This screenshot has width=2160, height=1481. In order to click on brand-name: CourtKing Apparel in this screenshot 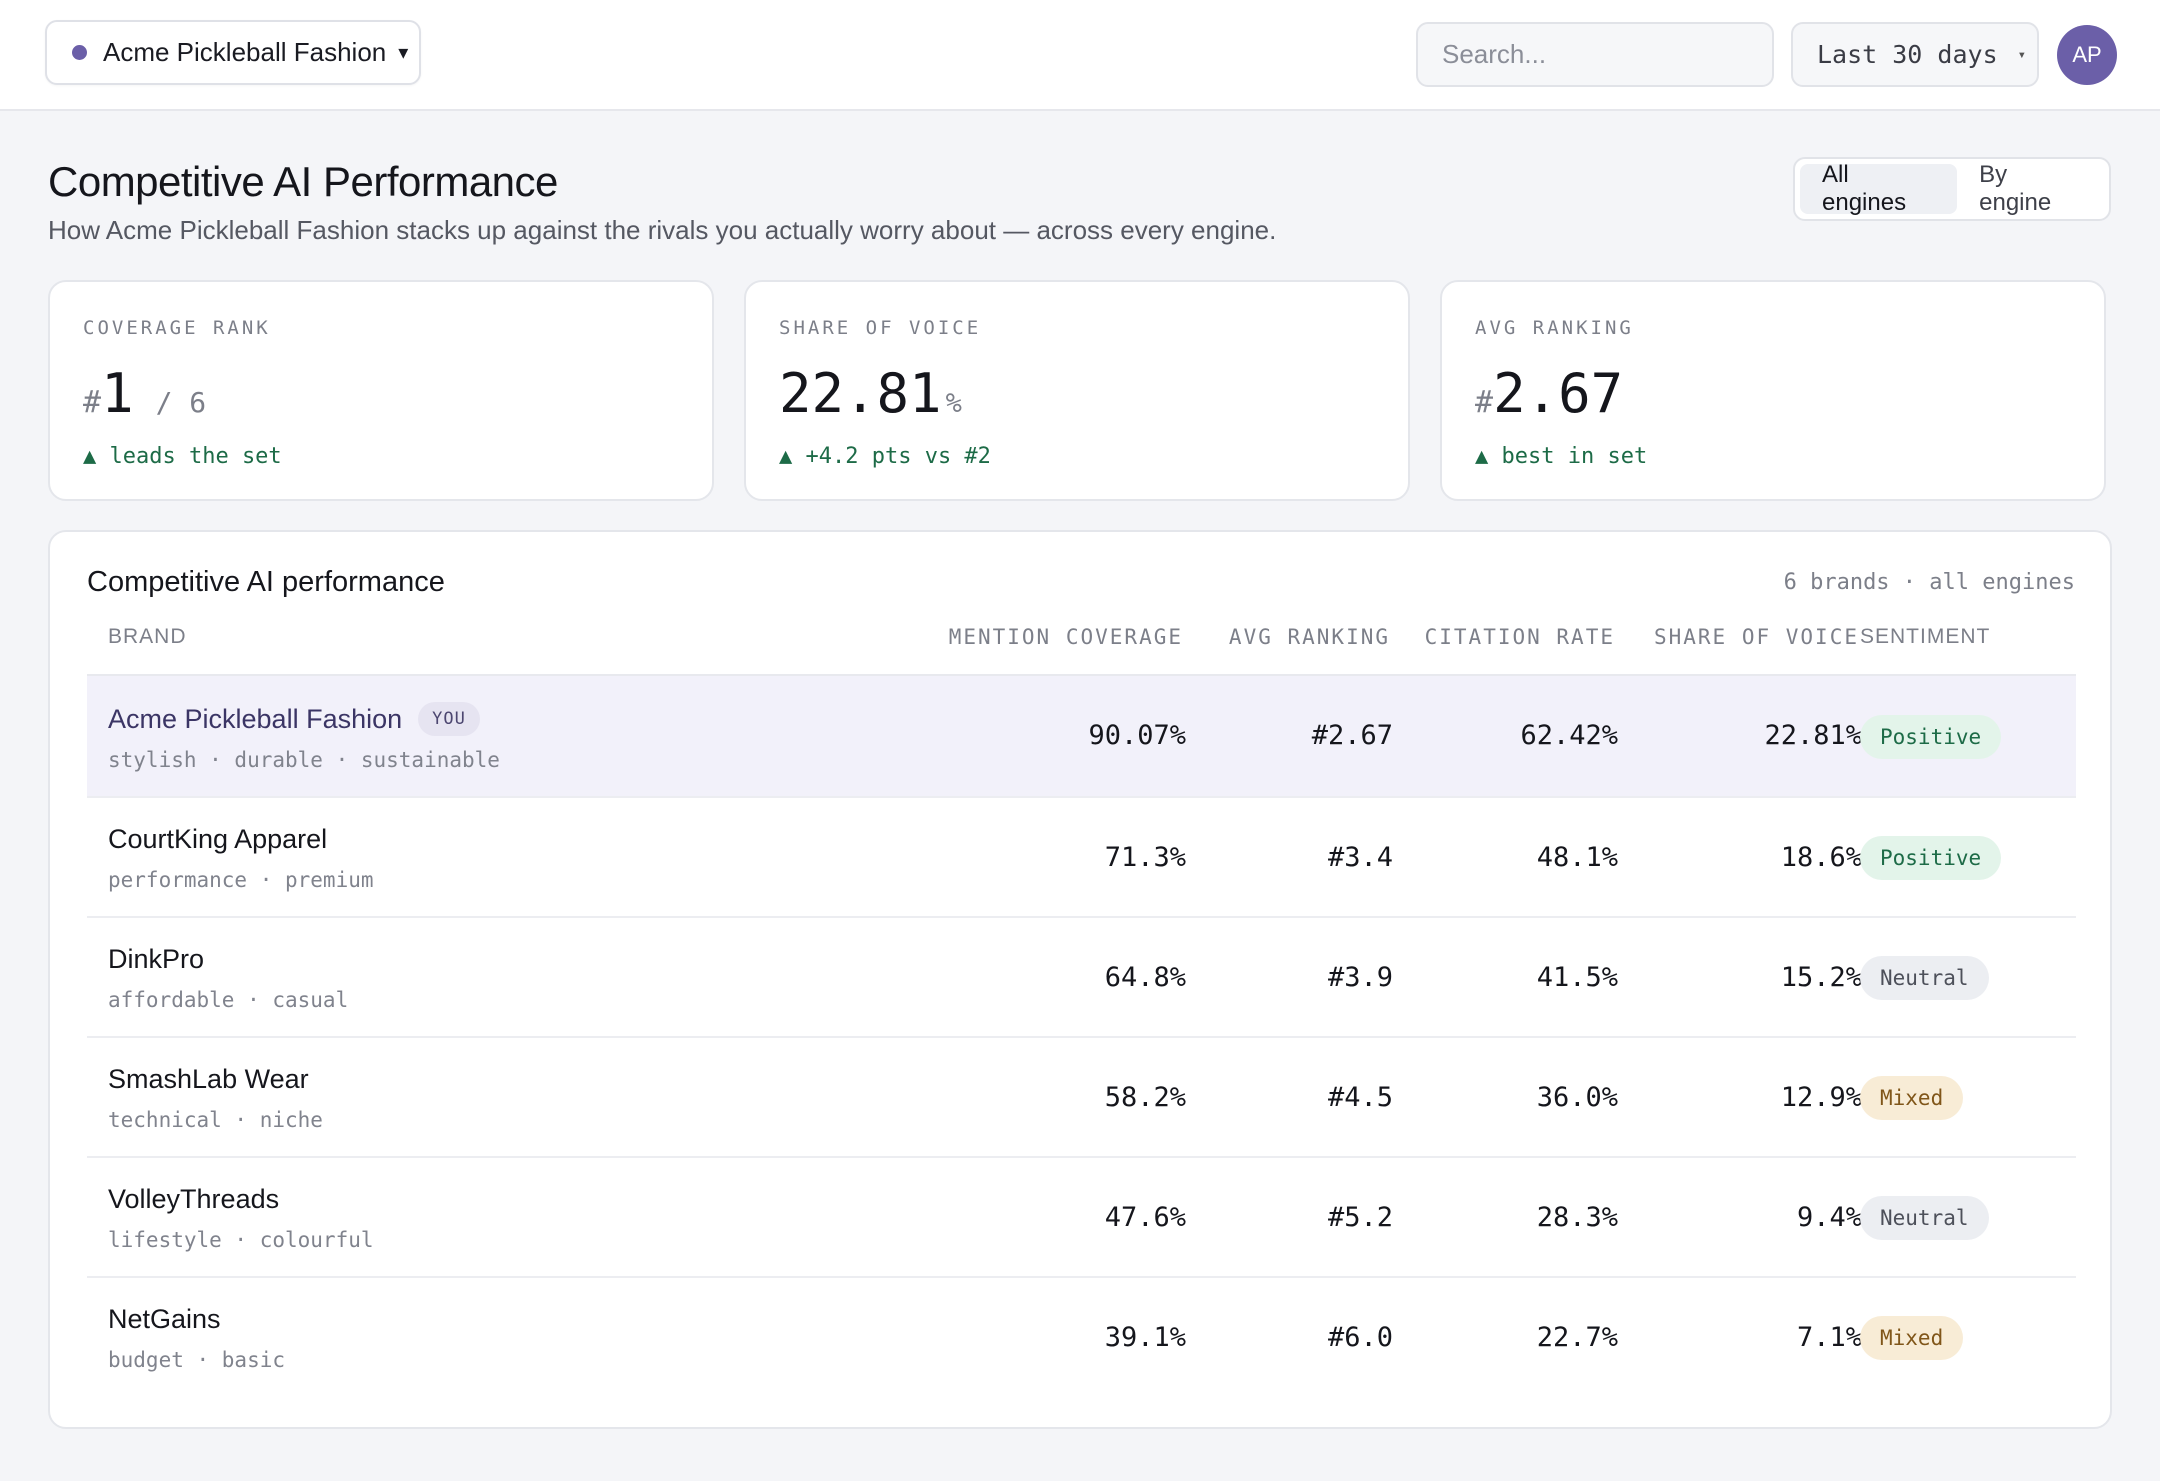, I will do `click(218, 839)`.